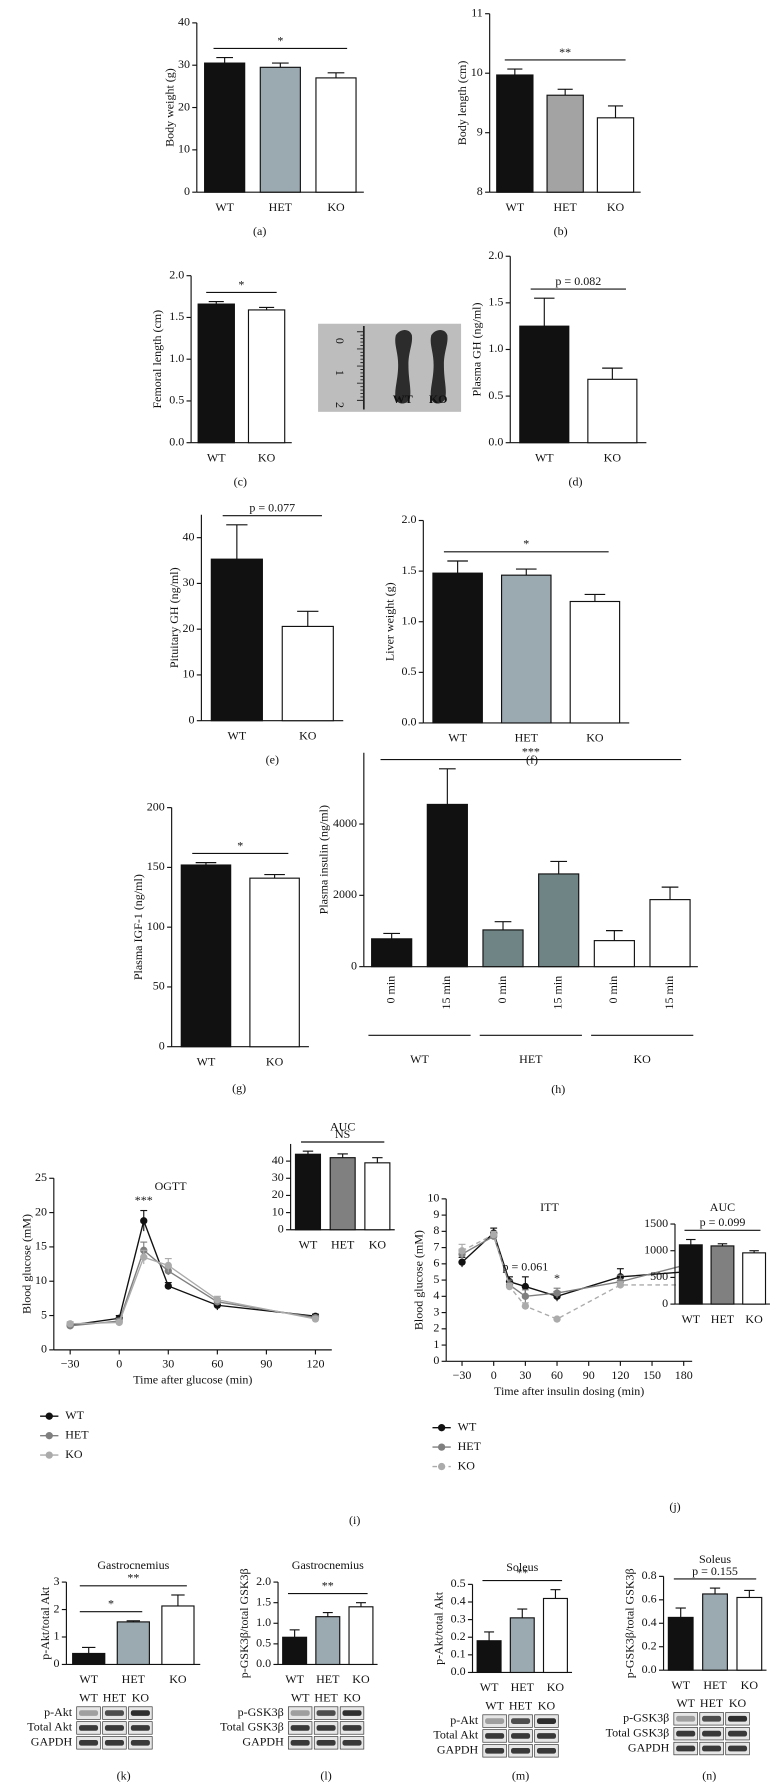 This screenshot has width=778, height=1788. Describe the element at coordinates (58, 1712) in the screenshot. I see `blot-row-label: p-Akt` at that location.